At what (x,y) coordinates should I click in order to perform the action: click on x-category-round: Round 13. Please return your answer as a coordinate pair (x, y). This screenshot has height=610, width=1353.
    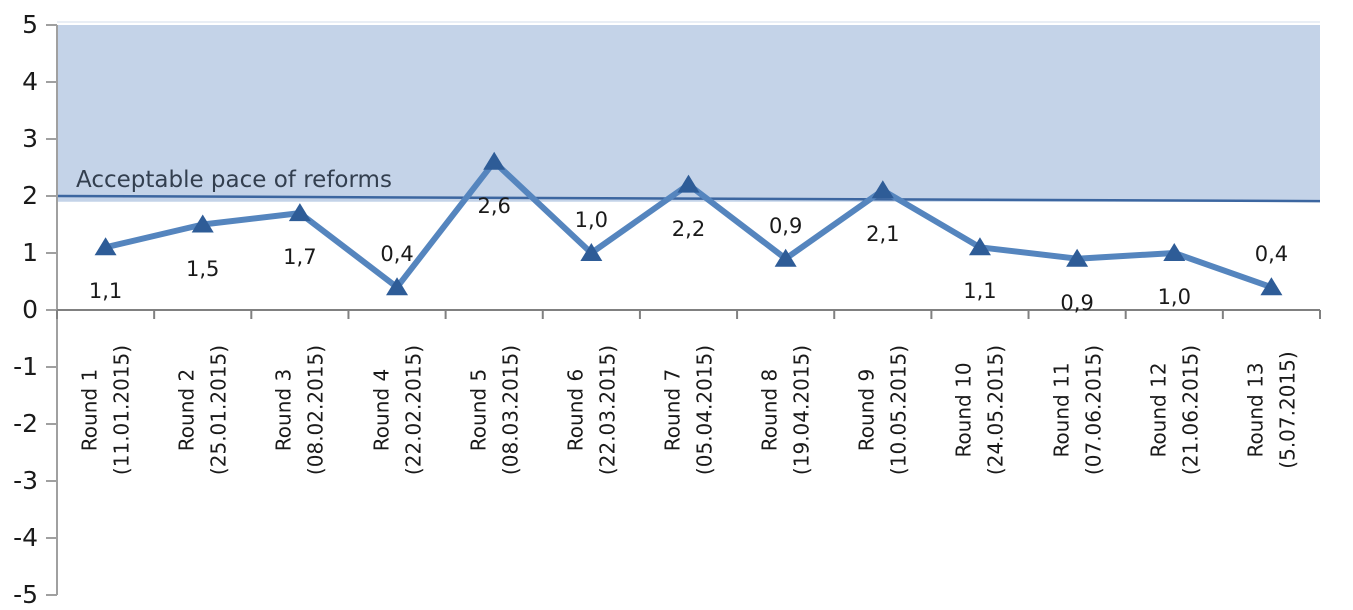
    Looking at the image, I should click on (1255, 409).